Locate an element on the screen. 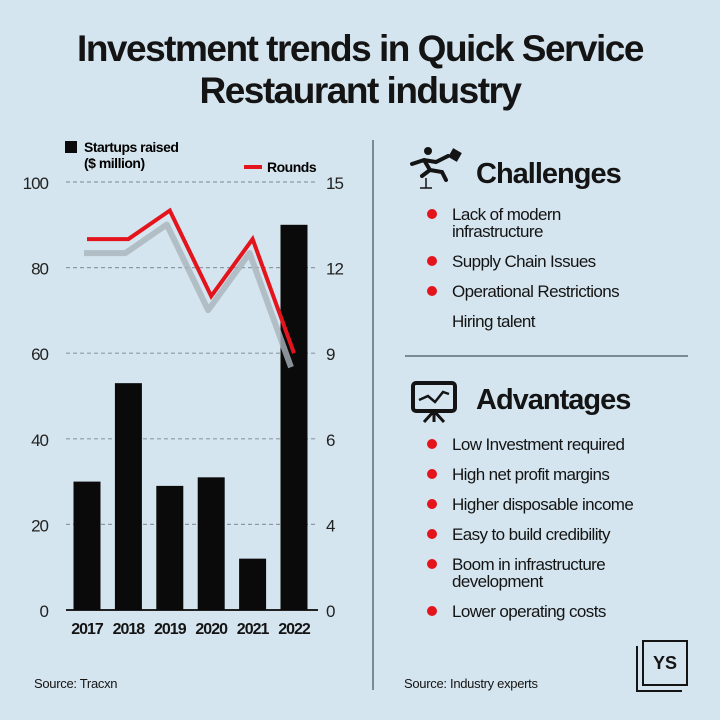 The height and width of the screenshot is (720, 720). right-tick-label: 9 is located at coordinates (330, 354).